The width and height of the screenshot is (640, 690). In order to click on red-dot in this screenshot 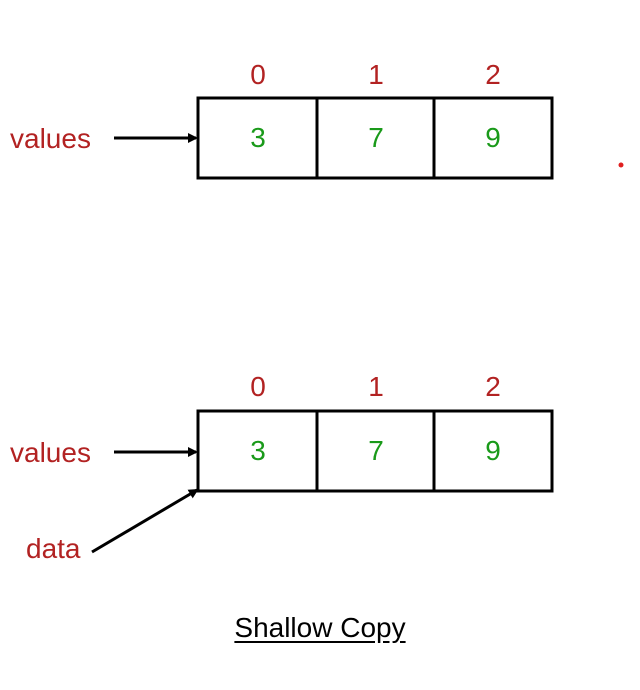, I will do `click(621, 165)`.